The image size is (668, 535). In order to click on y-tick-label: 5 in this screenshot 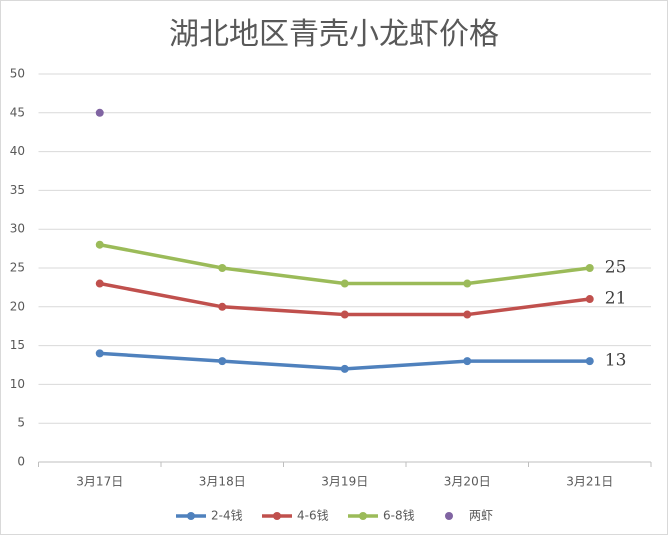, I will do `click(21, 423)`.